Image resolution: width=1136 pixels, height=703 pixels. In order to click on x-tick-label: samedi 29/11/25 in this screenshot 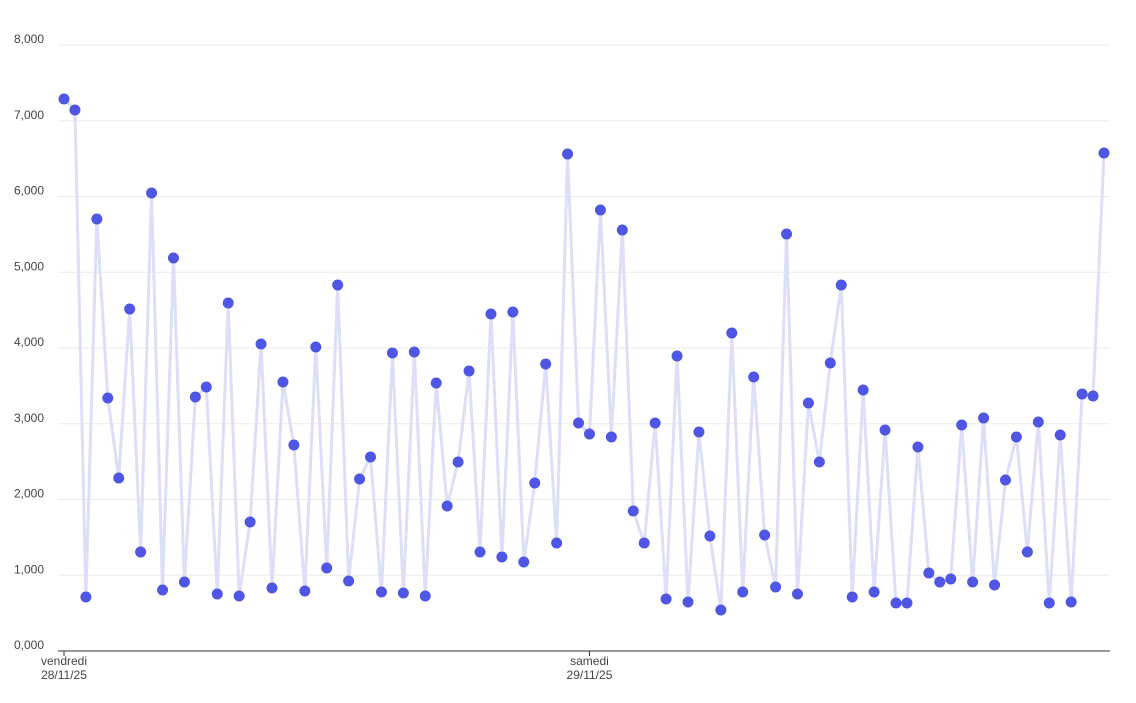, I will do `click(590, 668)`.